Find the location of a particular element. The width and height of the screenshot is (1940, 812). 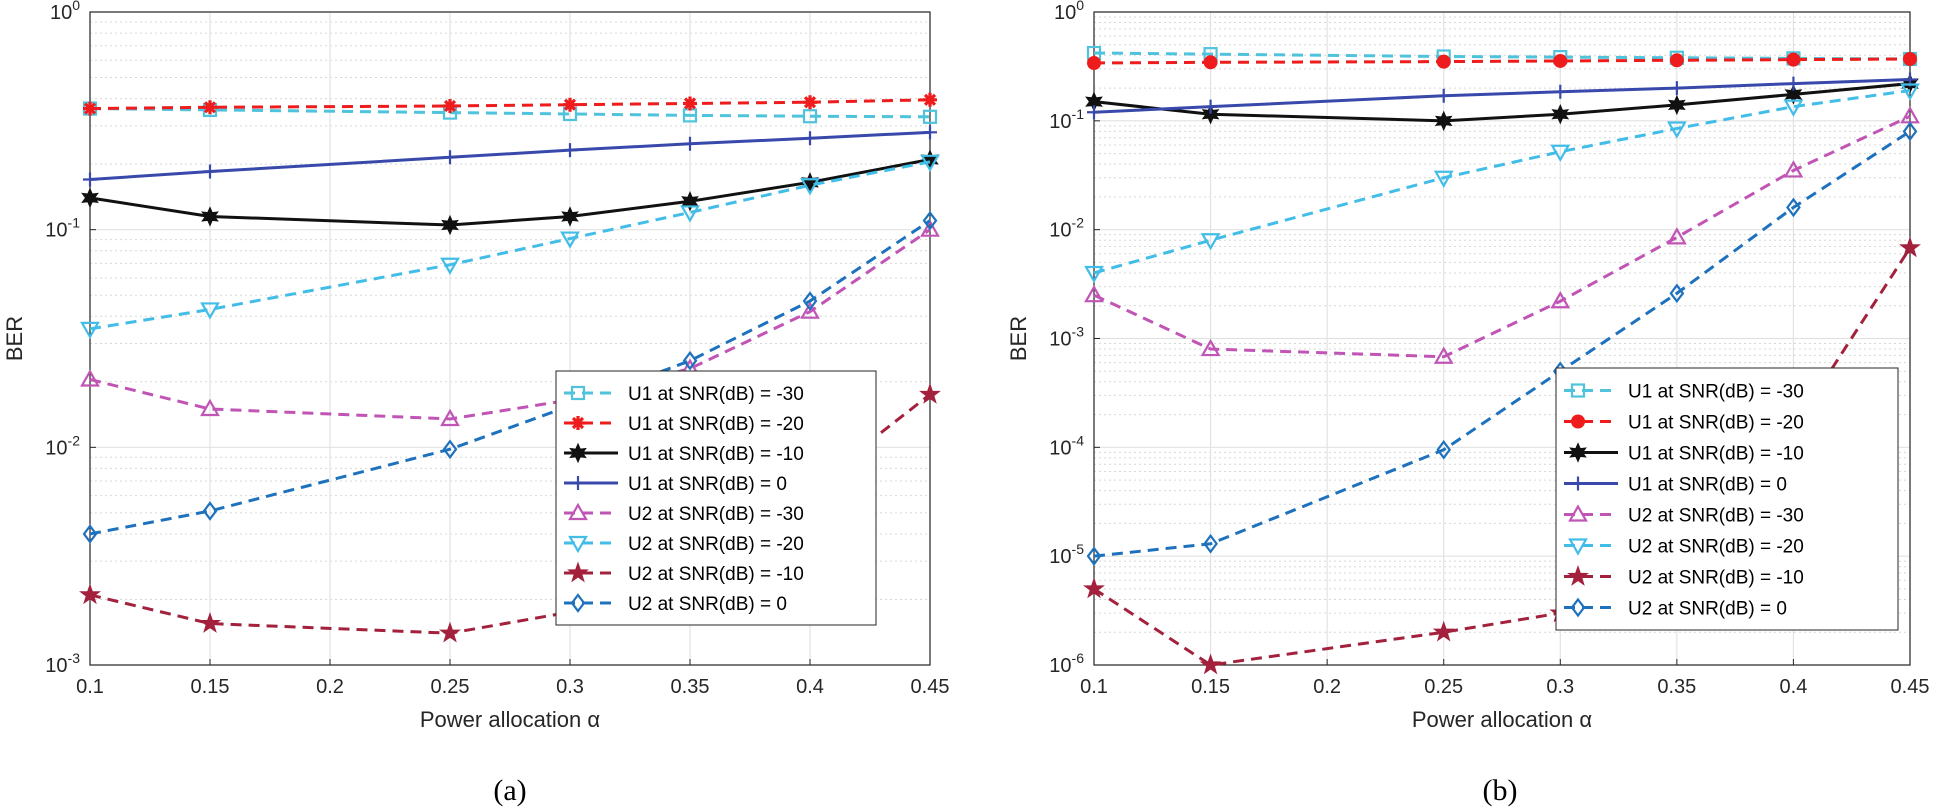

legend-label: U2 at SNR(dB) = -10 is located at coordinates (716, 574).